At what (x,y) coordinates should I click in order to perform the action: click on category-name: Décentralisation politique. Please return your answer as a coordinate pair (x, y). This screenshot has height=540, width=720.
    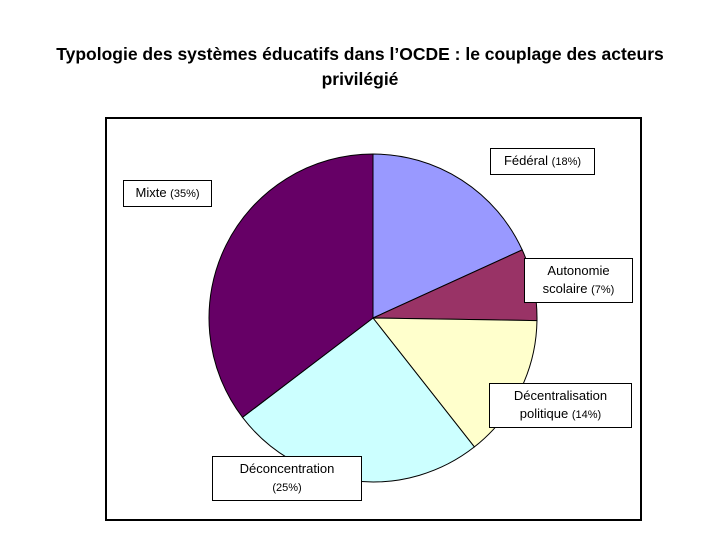
    Looking at the image, I should click on (560, 404).